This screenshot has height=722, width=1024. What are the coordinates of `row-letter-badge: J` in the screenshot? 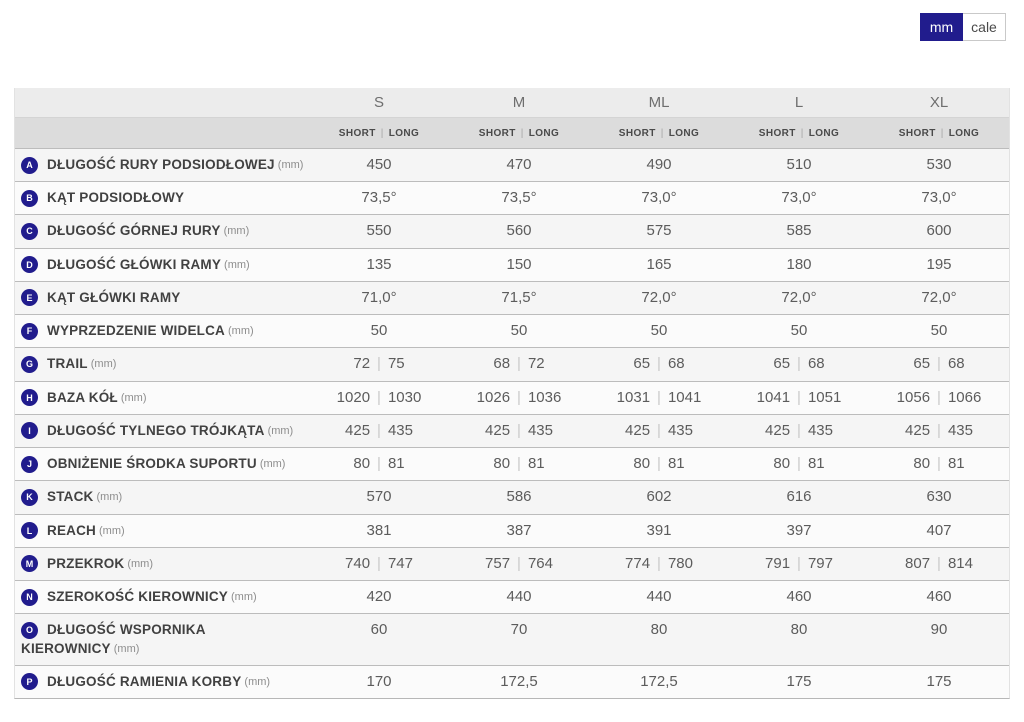 It's located at (29, 464).